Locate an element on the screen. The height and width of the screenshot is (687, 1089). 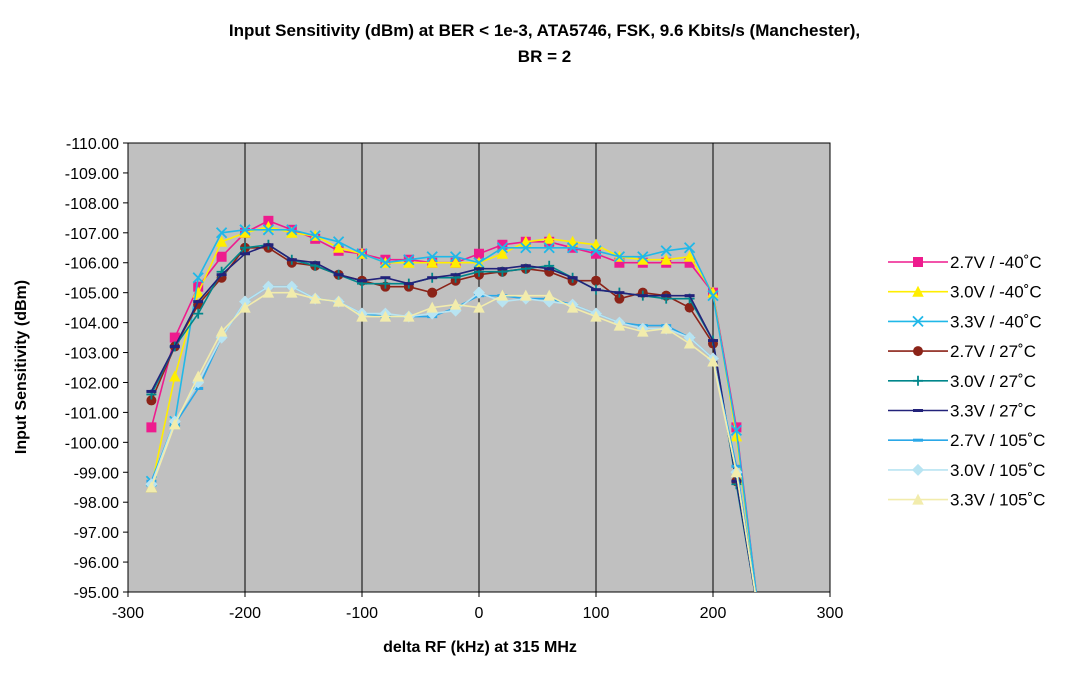
x-tick-label: 0 is located at coordinates (479, 613).